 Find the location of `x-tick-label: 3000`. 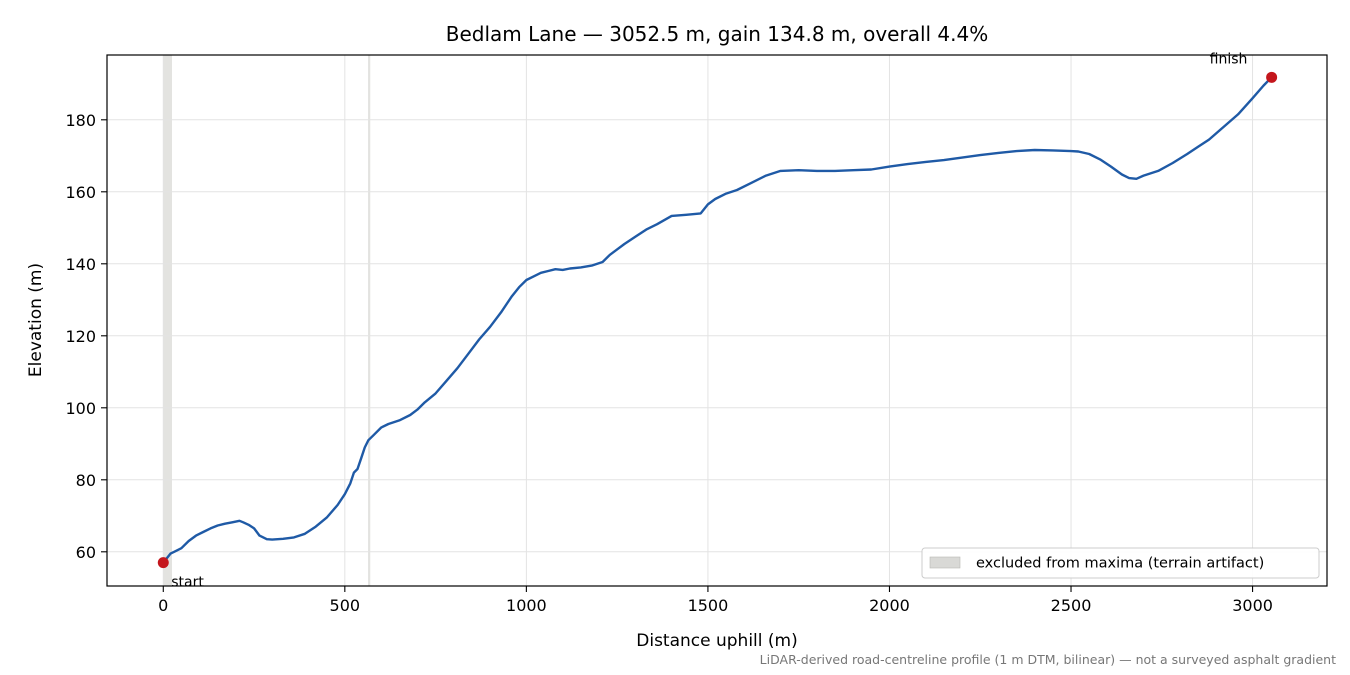

x-tick-label: 3000 is located at coordinates (1252, 605).